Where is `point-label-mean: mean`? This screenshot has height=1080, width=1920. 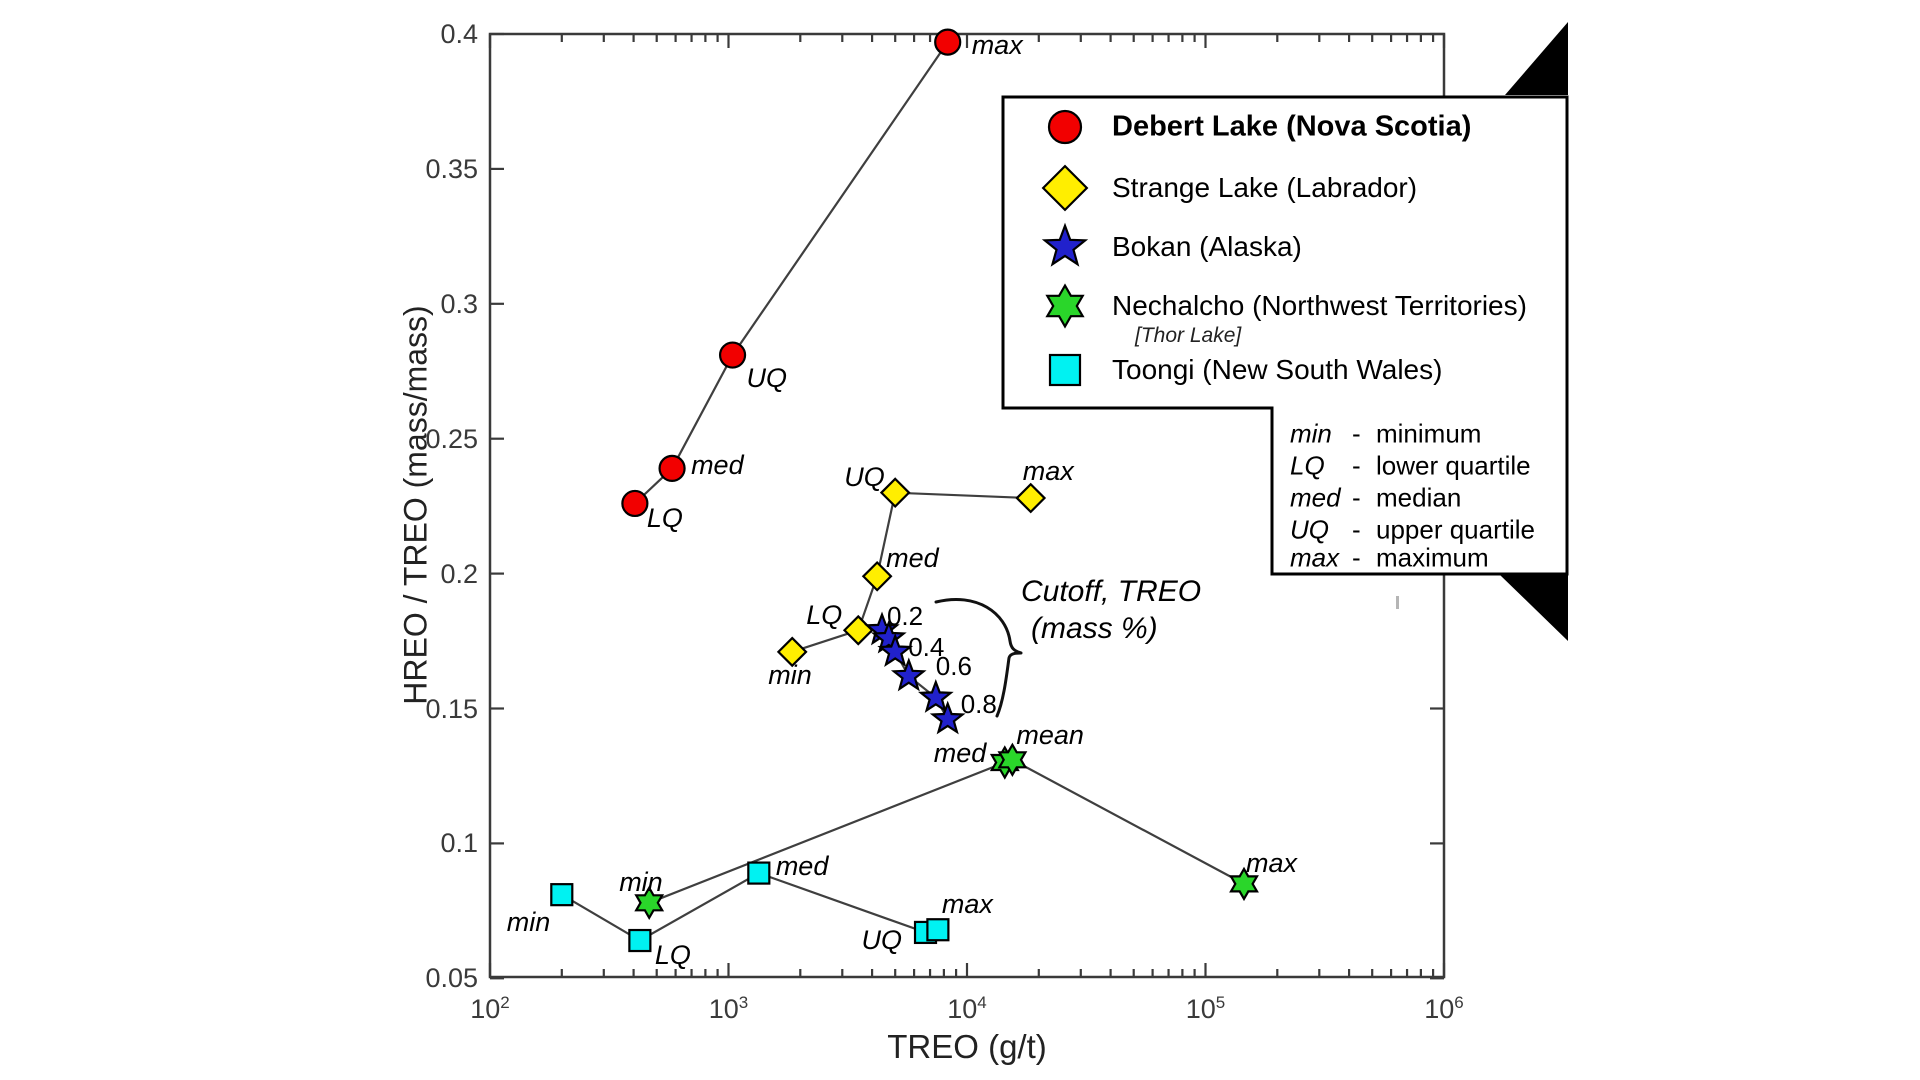 point-label-mean: mean is located at coordinates (1050, 734).